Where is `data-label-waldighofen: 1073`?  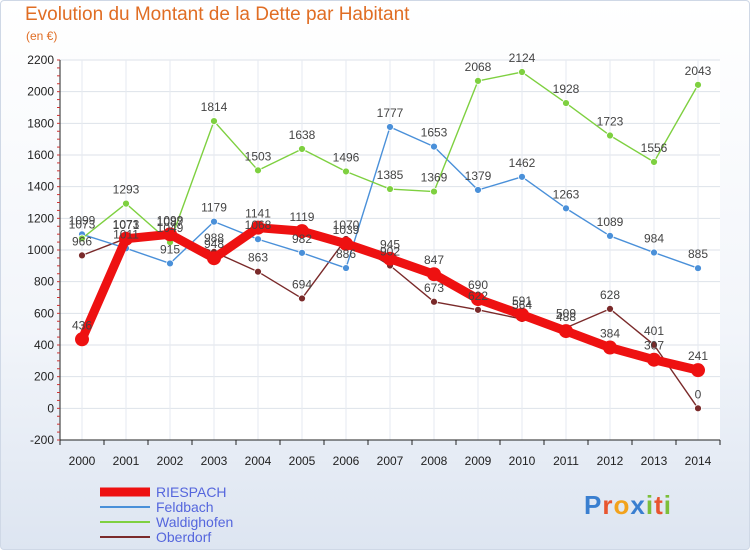 data-label-waldighofen: 1073 is located at coordinates (82, 224).